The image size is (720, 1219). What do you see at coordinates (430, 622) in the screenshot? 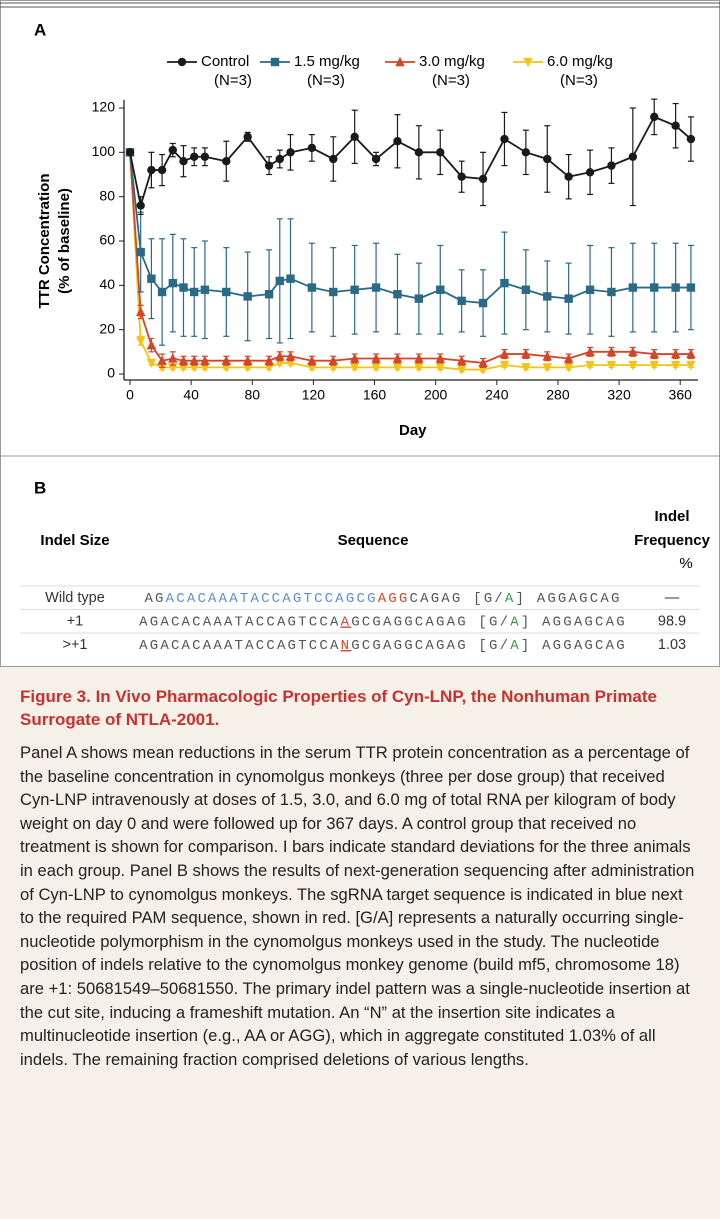
I see `sequence-segment: GCGAGGCAGAG [G/` at bounding box center [430, 622].